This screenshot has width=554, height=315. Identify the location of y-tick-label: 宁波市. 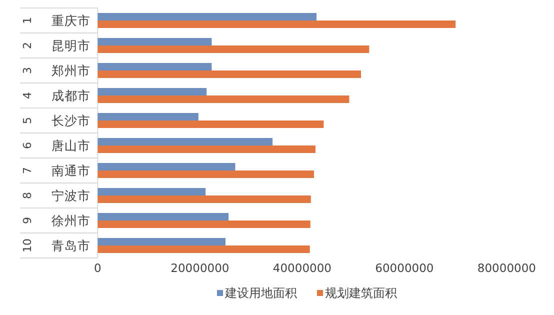
(71, 195).